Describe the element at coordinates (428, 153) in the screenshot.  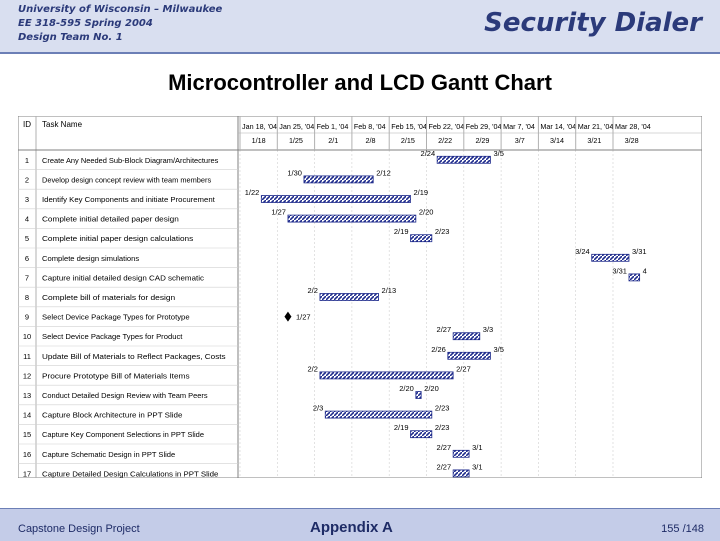
I see `task-start-date: 2/24` at that location.